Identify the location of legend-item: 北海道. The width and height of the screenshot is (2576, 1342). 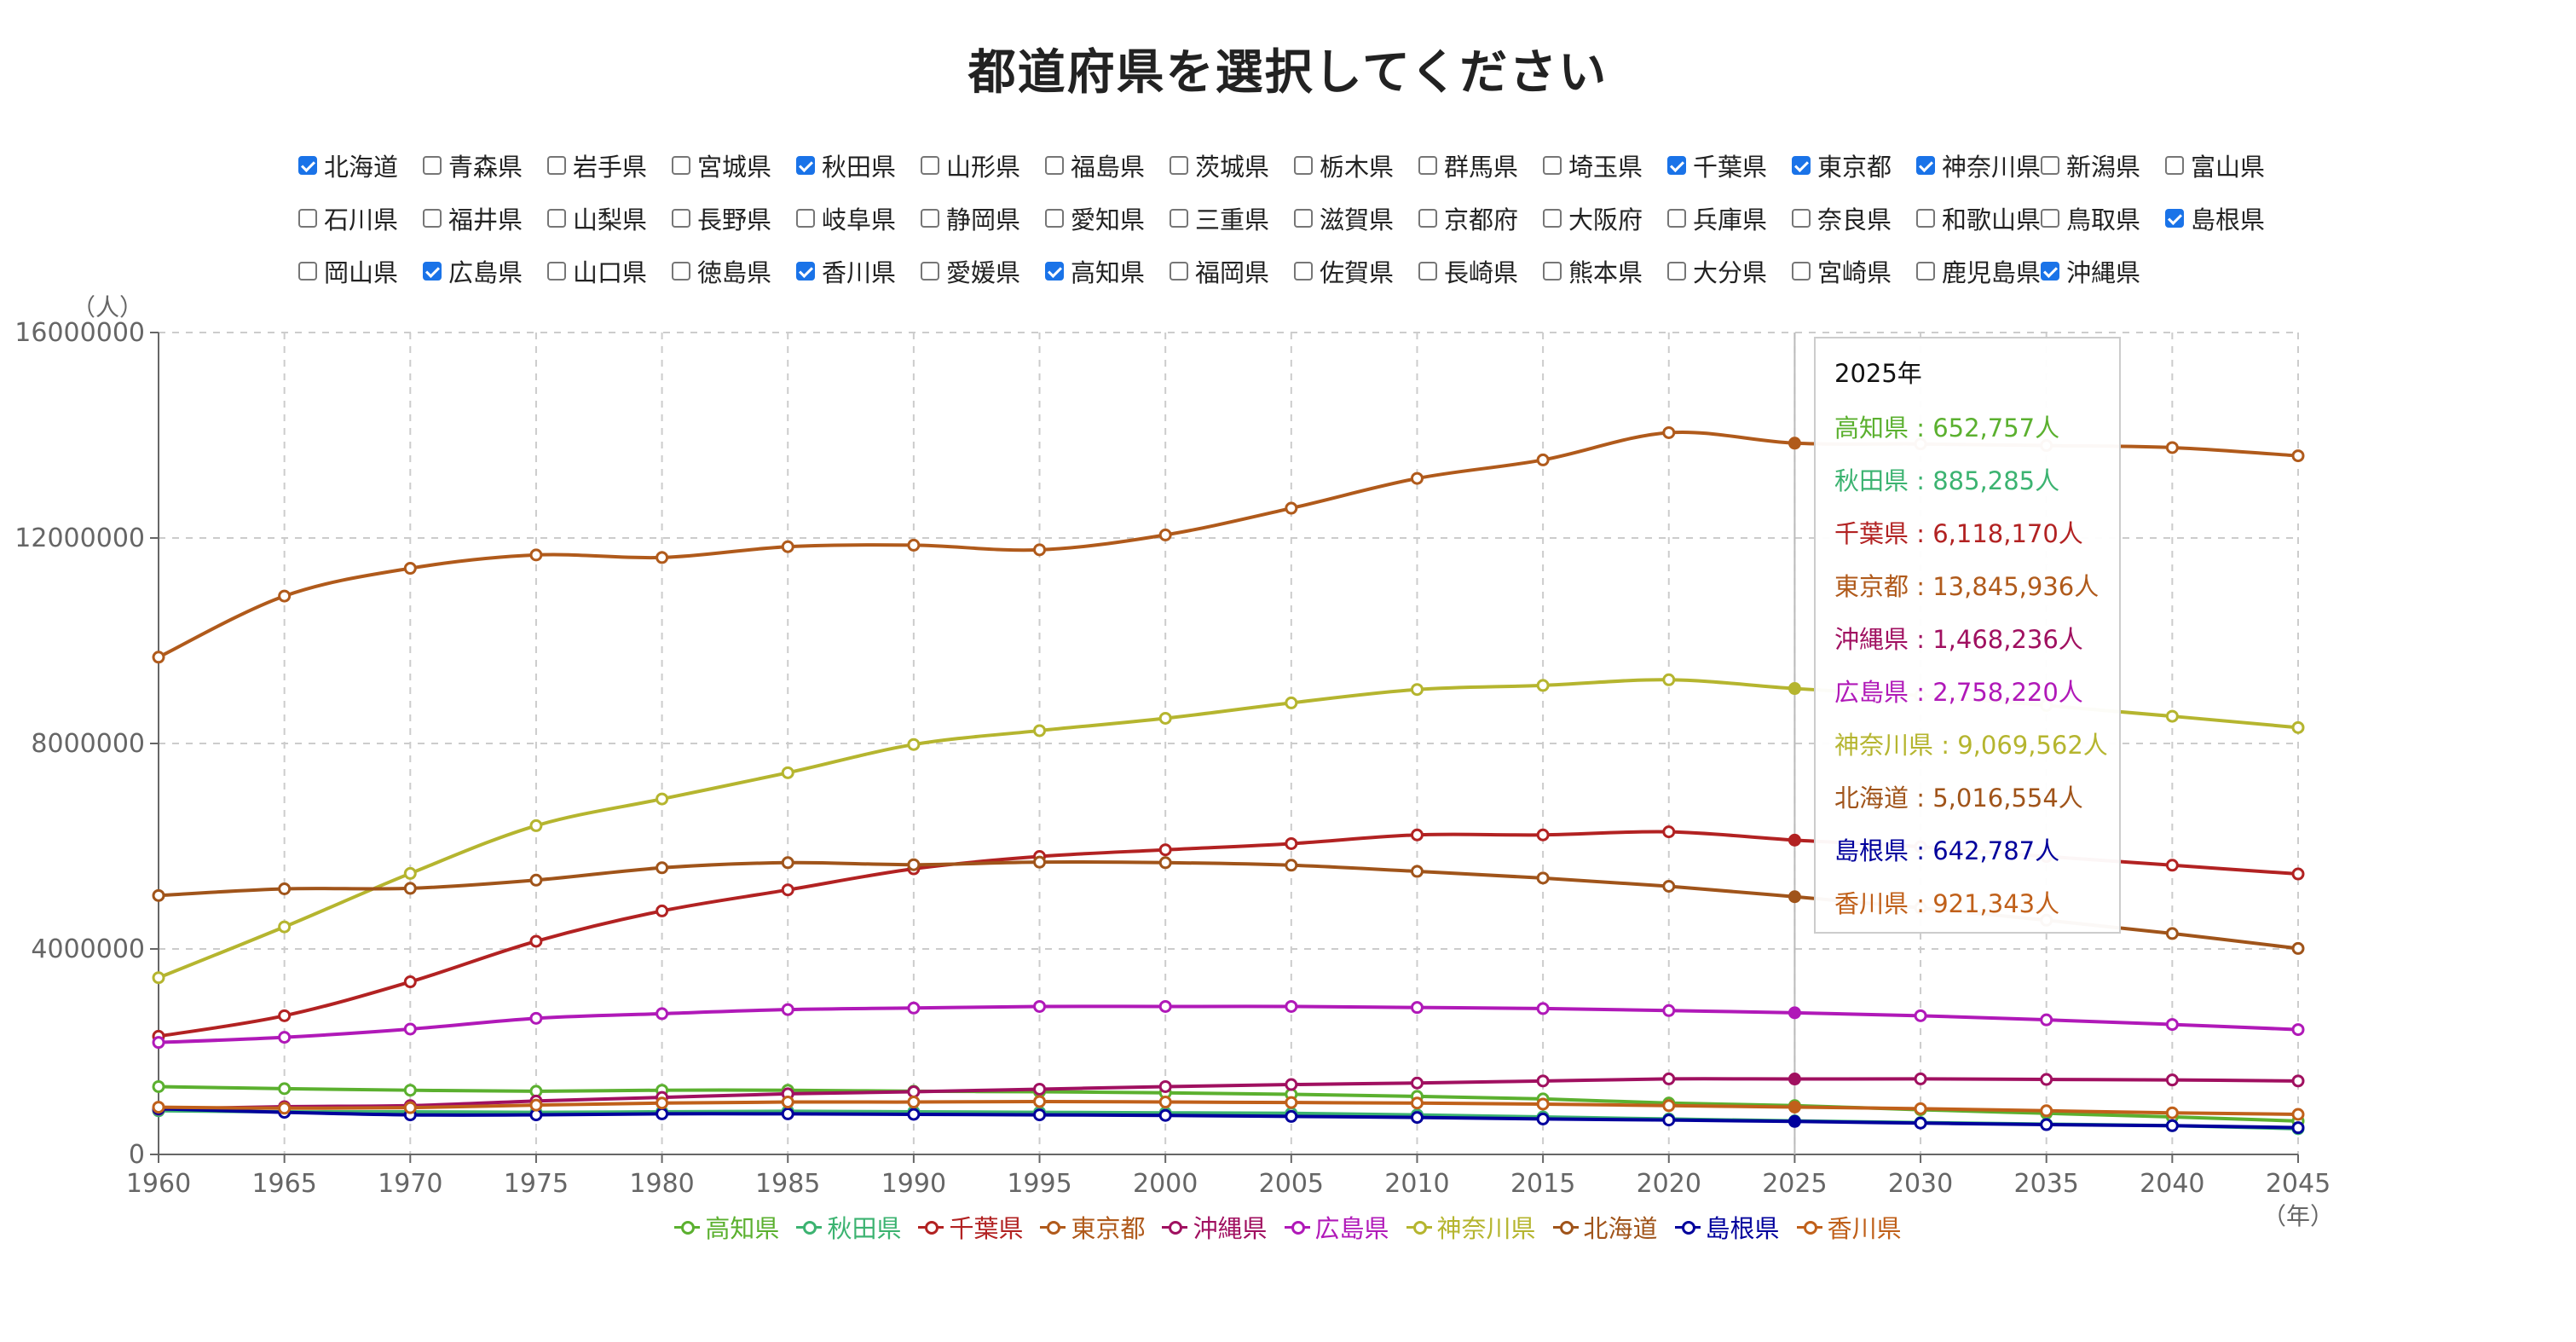
(1605, 1227).